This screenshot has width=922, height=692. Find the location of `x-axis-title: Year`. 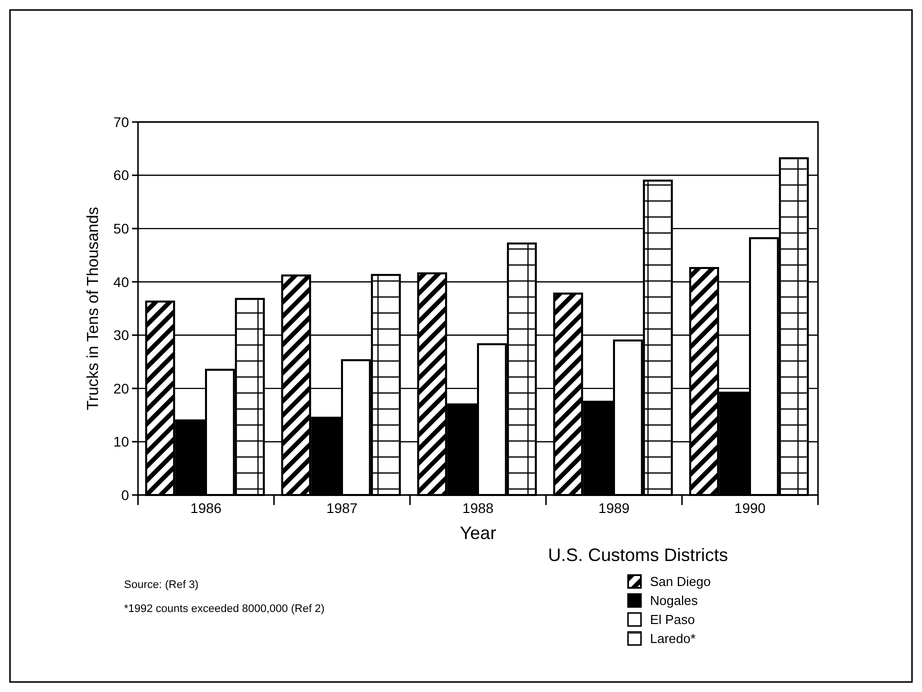

x-axis-title: Year is located at coordinates (478, 533).